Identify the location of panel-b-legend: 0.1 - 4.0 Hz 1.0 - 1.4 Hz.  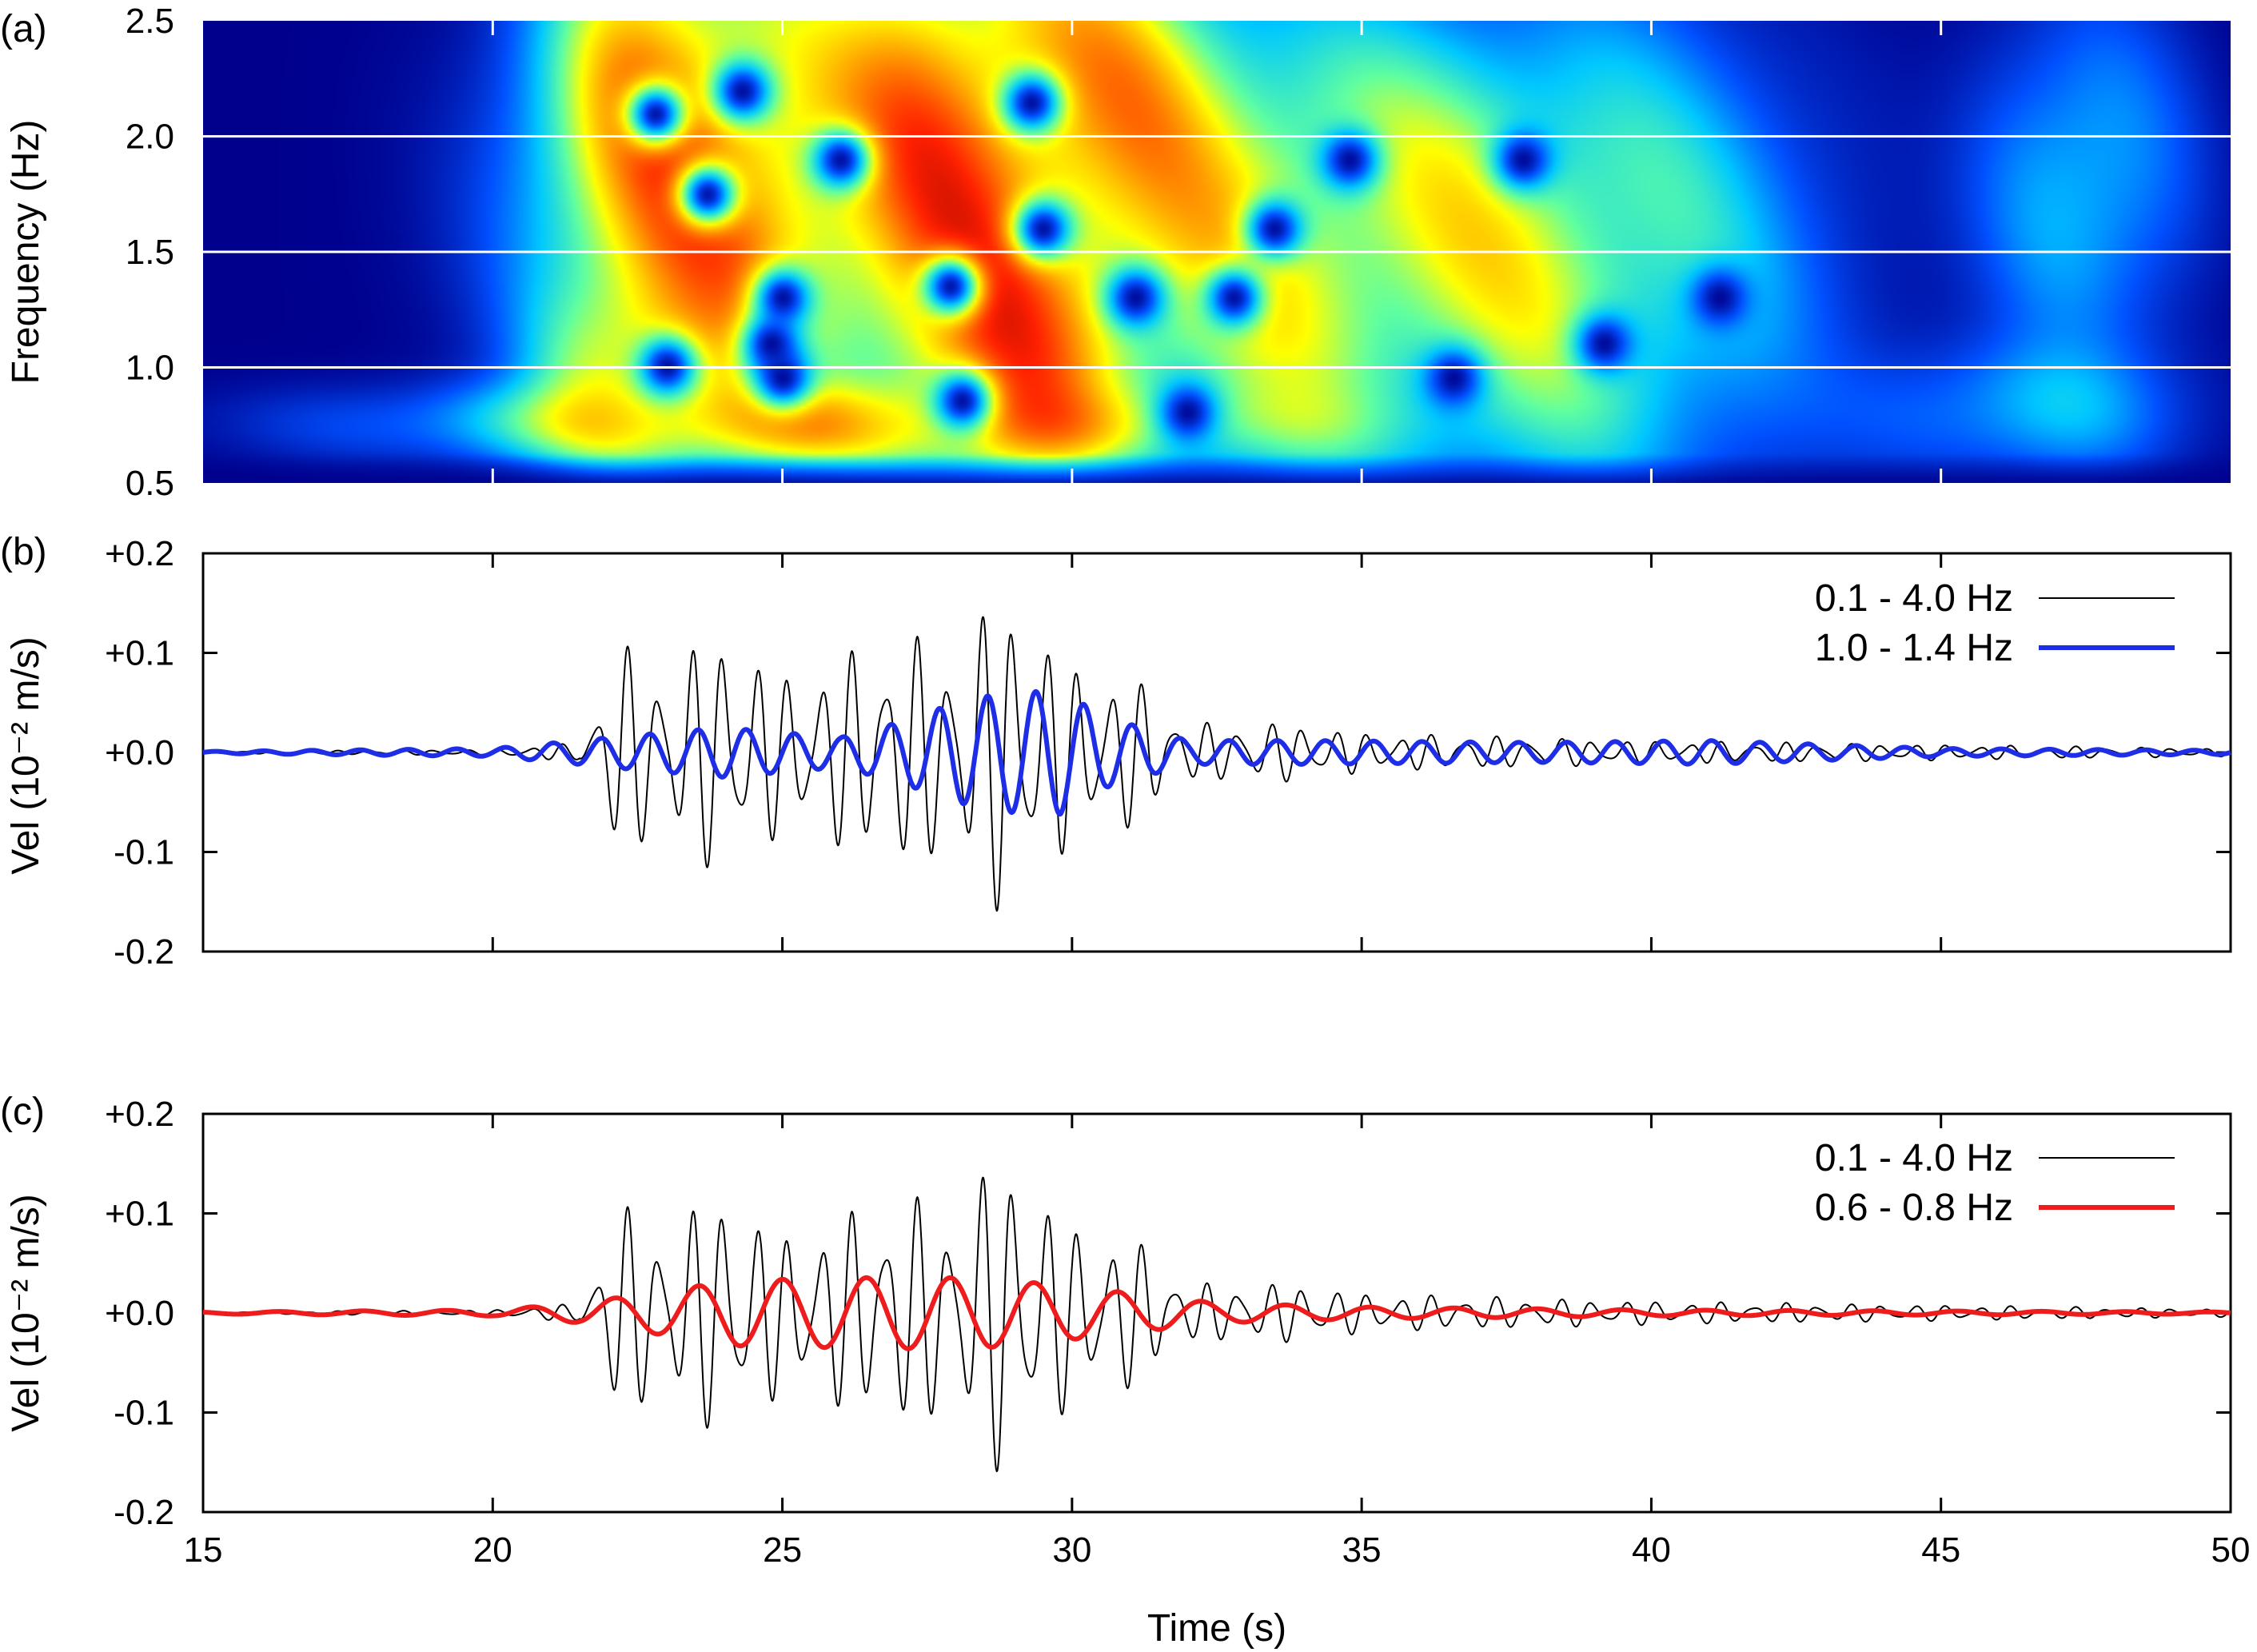
(1995, 623).